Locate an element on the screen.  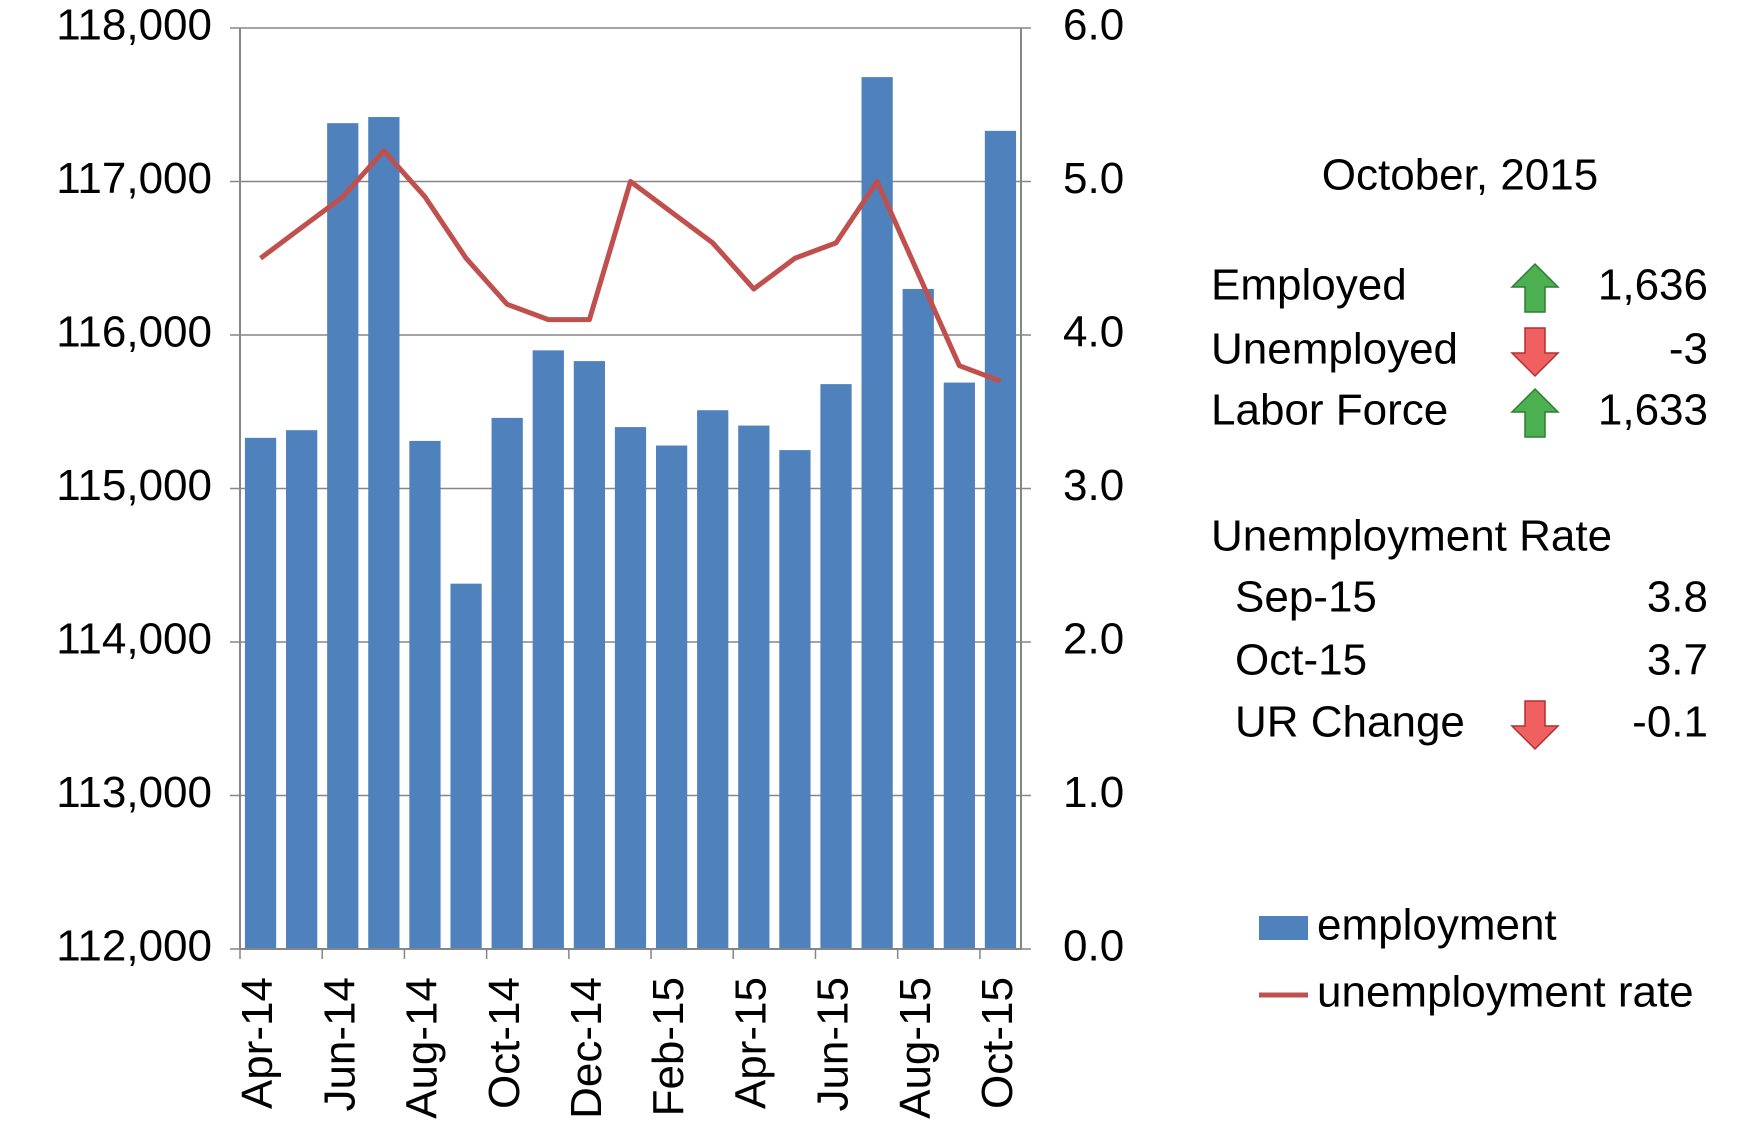
x-tick-label: Apr-14 is located at coordinates (257, 1043).